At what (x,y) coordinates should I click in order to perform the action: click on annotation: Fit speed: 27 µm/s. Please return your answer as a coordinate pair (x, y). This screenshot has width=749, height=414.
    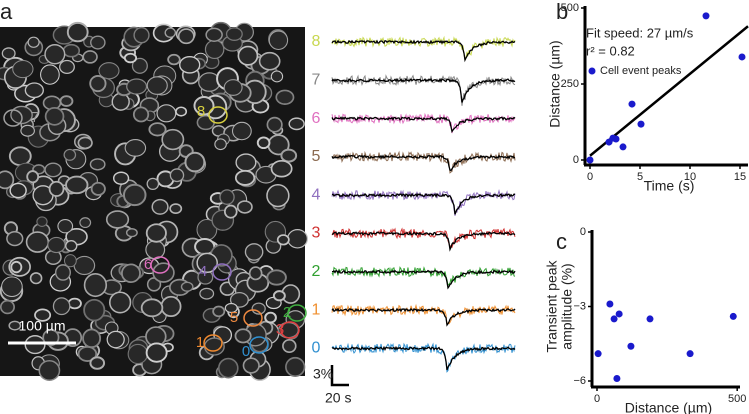
    Looking at the image, I should click on (640, 32).